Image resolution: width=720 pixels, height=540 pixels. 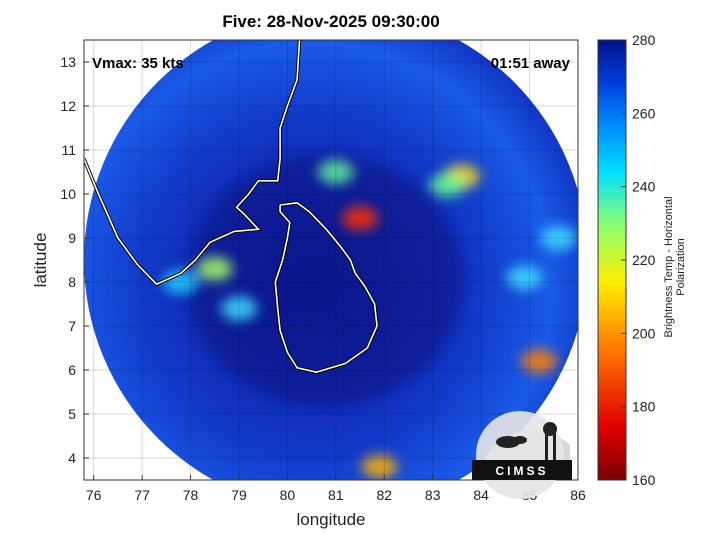 I want to click on y-tick-label: 8, so click(x=72, y=282).